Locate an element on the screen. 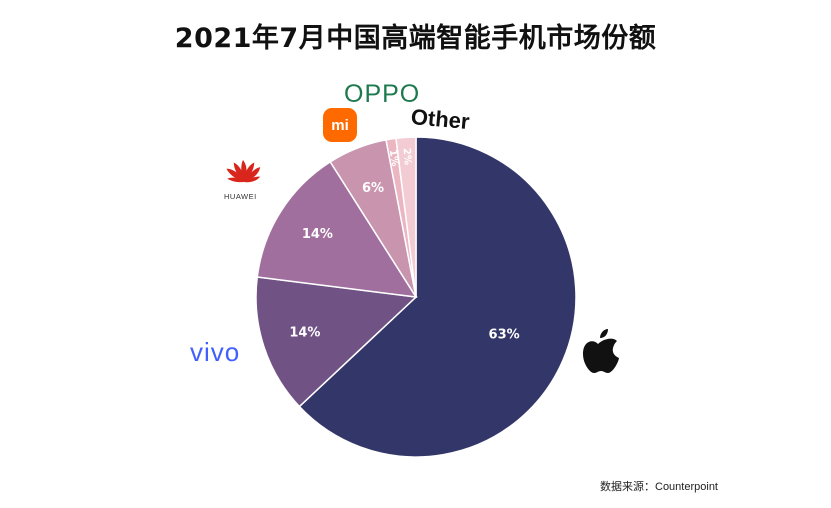 This screenshot has width=831, height=508. apple-logo-icon is located at coordinates (601, 351).